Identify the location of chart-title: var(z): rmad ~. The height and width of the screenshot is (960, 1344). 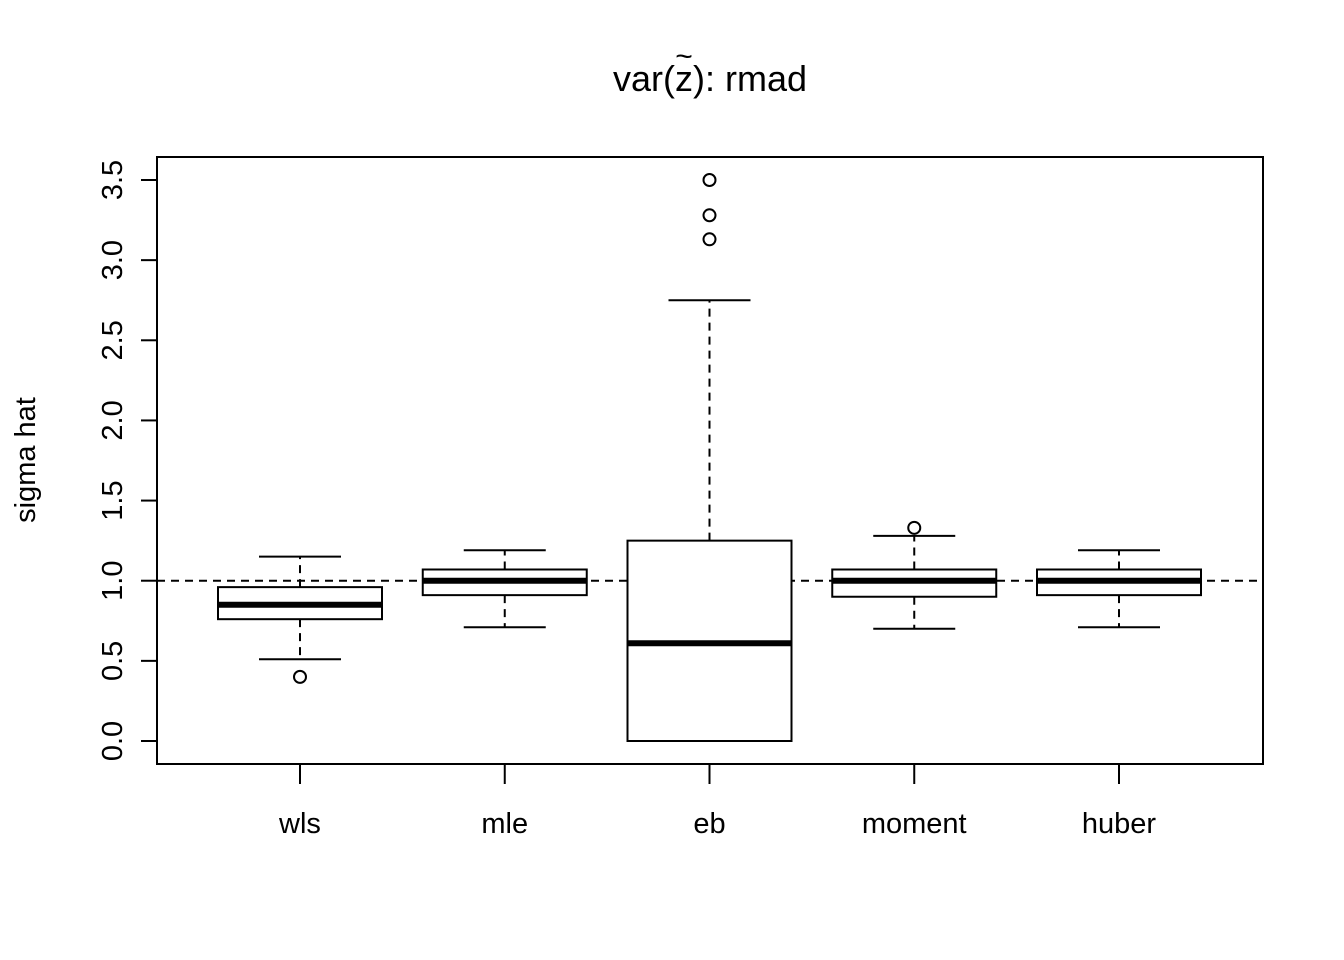
(710, 69).